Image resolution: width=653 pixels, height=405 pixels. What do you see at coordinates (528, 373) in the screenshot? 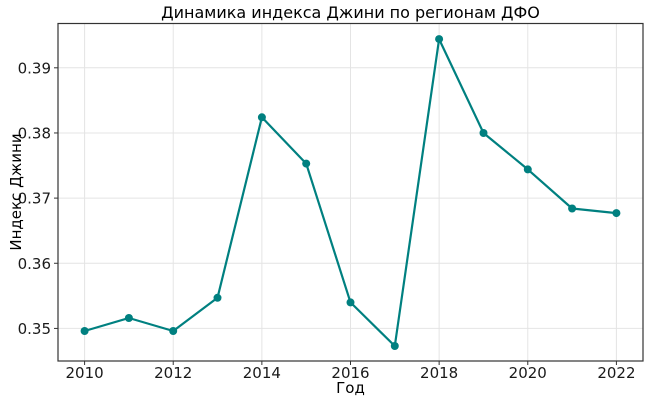
I see `x-tick-label: 2020` at bounding box center [528, 373].